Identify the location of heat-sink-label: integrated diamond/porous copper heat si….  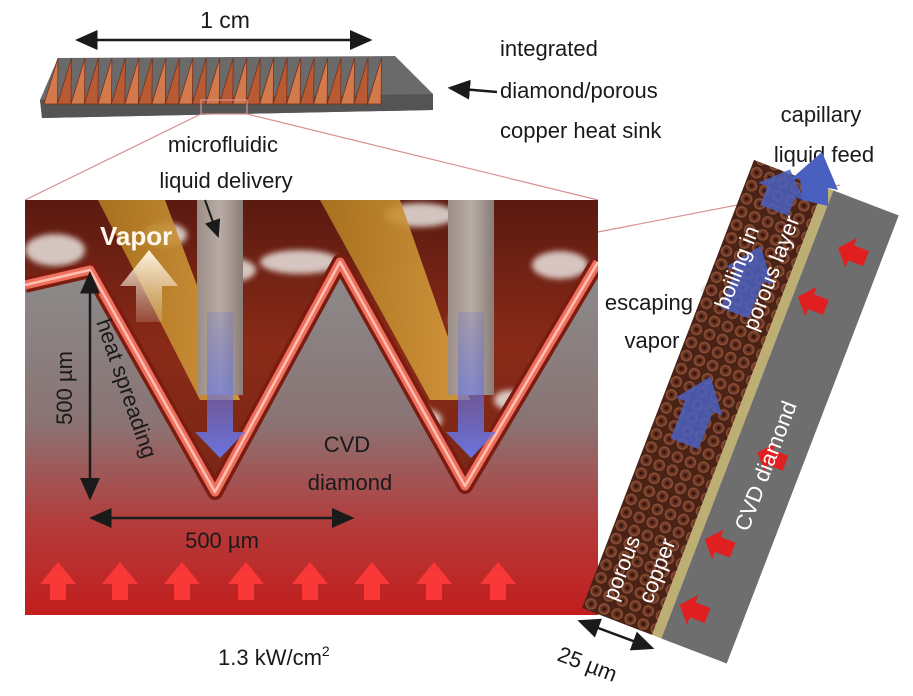
(582, 89).